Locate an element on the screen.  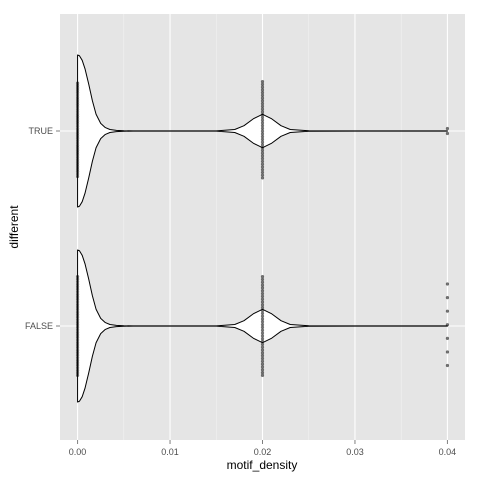
x-tick-label: 0.04 is located at coordinates (448, 452).